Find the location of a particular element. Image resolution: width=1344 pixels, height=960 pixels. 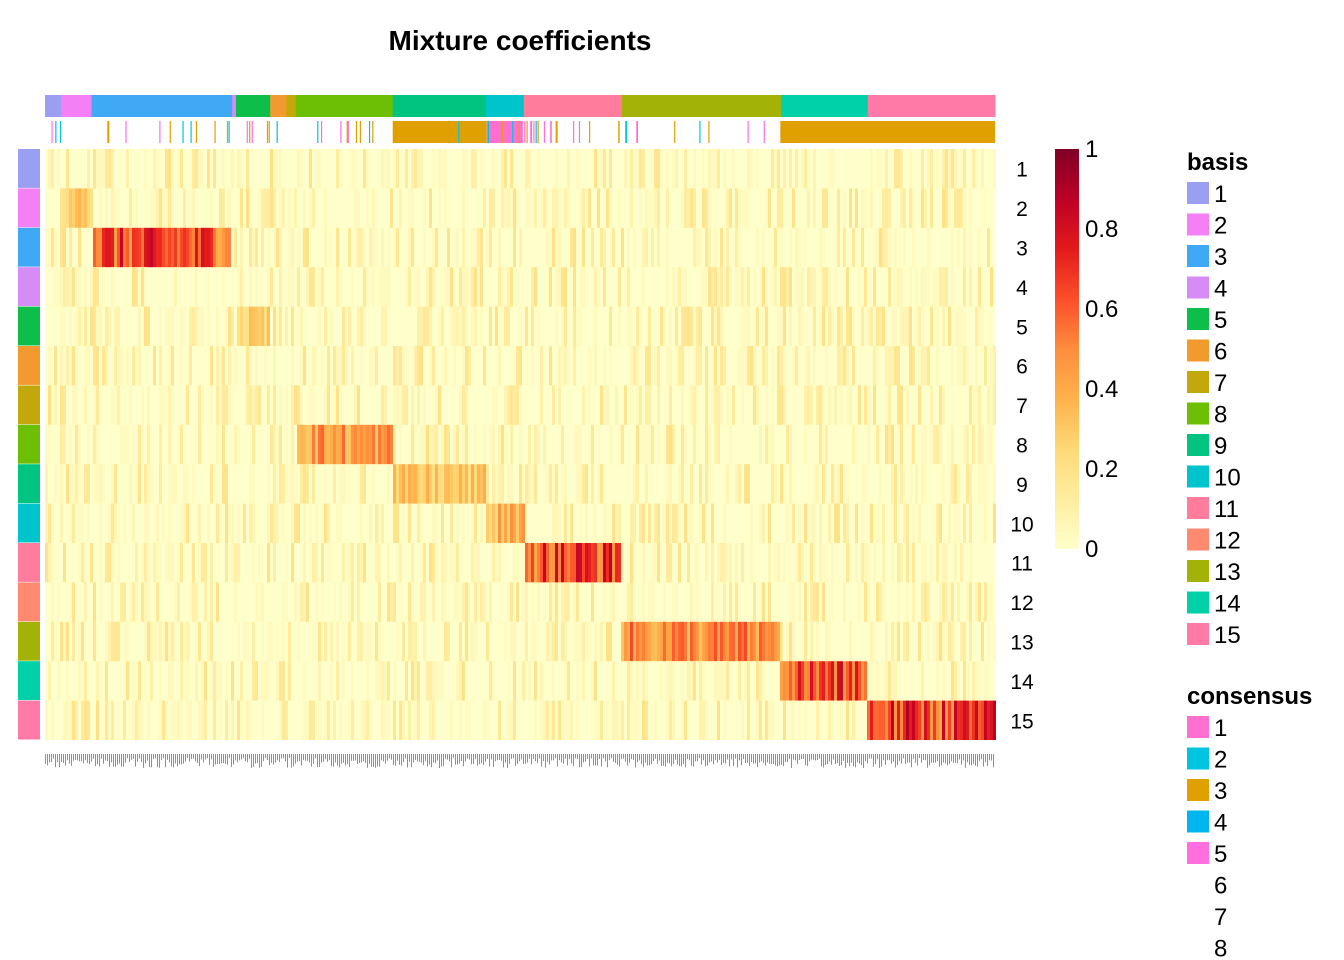

legend-label: 6 is located at coordinates (1220, 352).